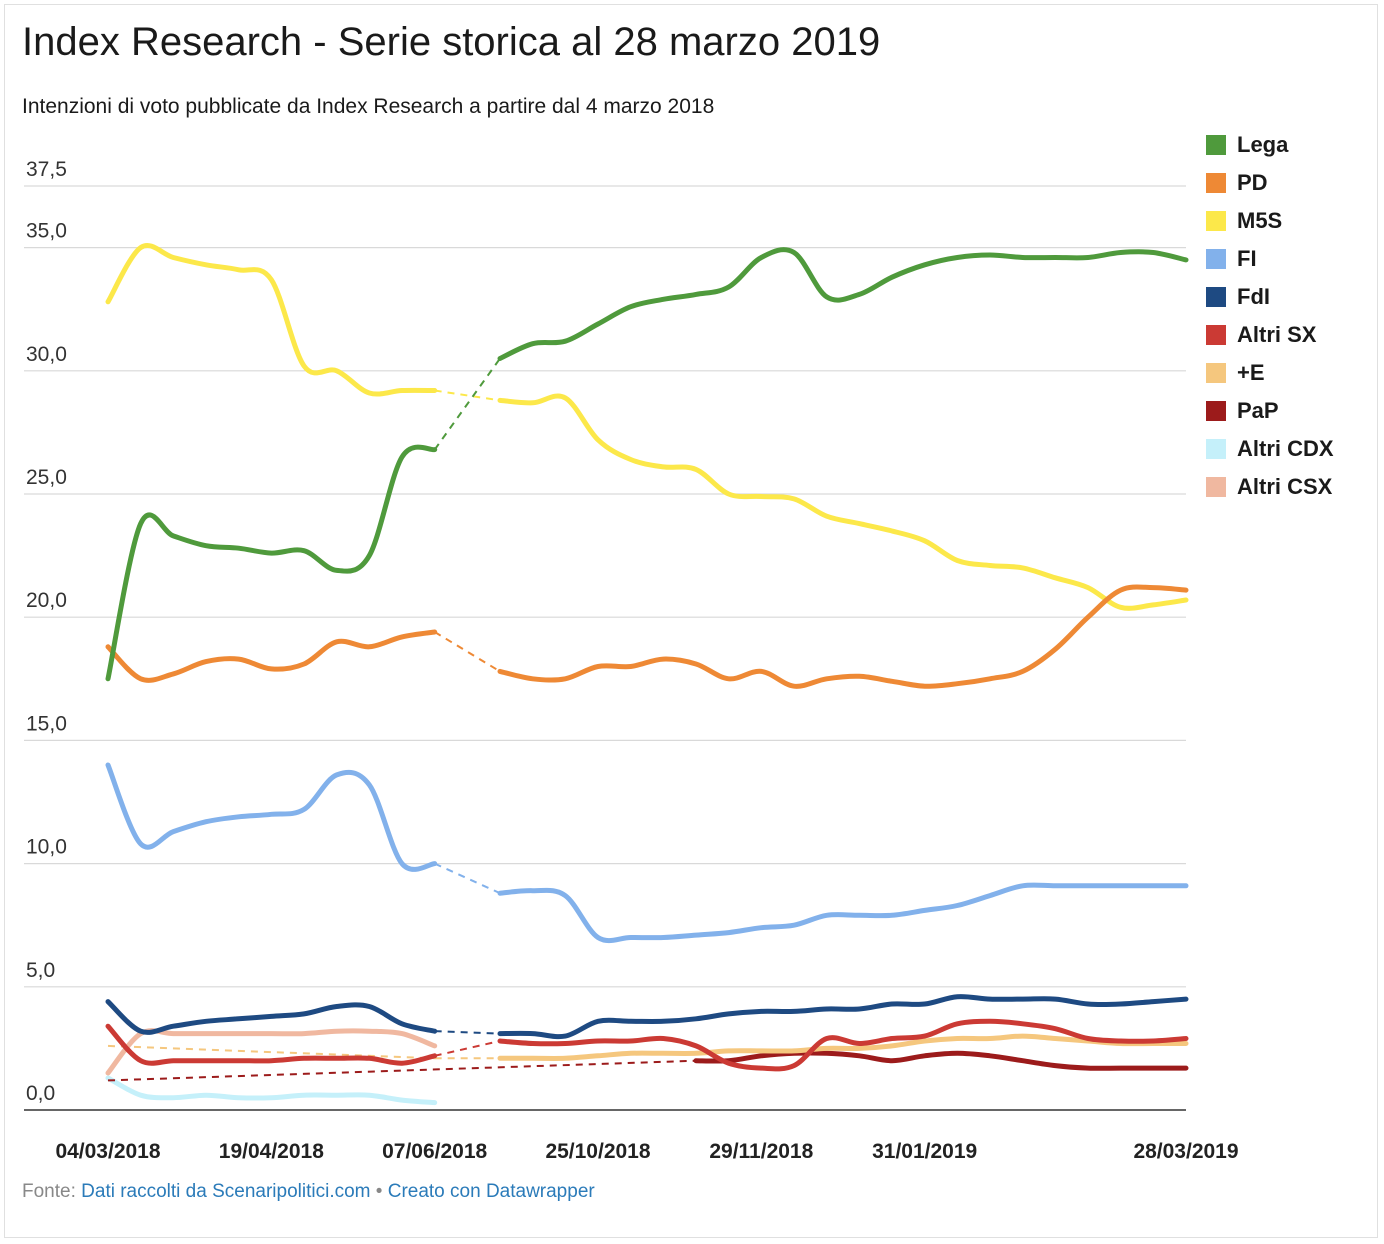 The width and height of the screenshot is (1384, 1244). What do you see at coordinates (648, 1066) in the screenshot?
I see `series-pap` at bounding box center [648, 1066].